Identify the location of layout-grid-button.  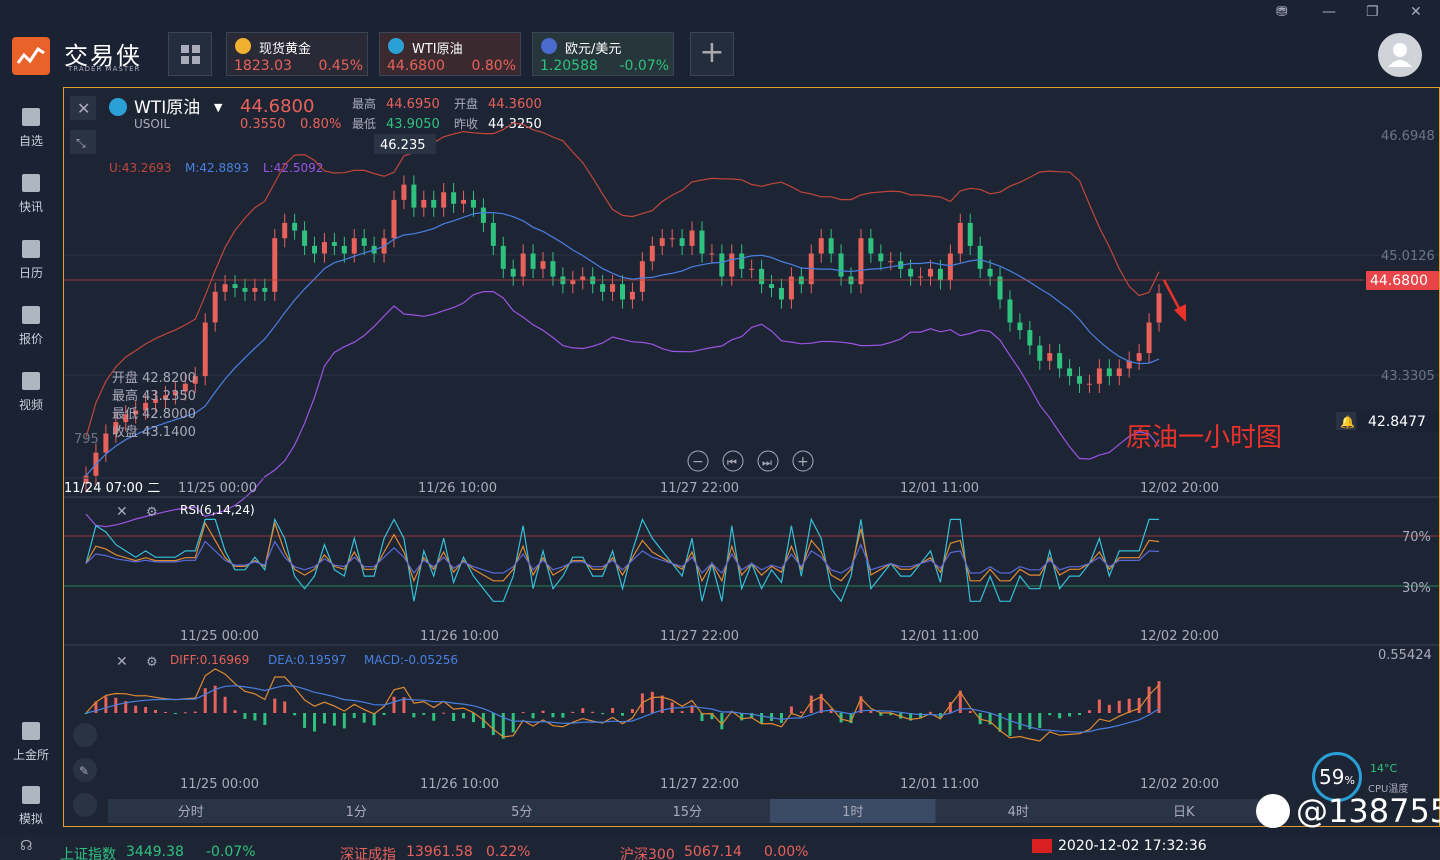
(190, 54).